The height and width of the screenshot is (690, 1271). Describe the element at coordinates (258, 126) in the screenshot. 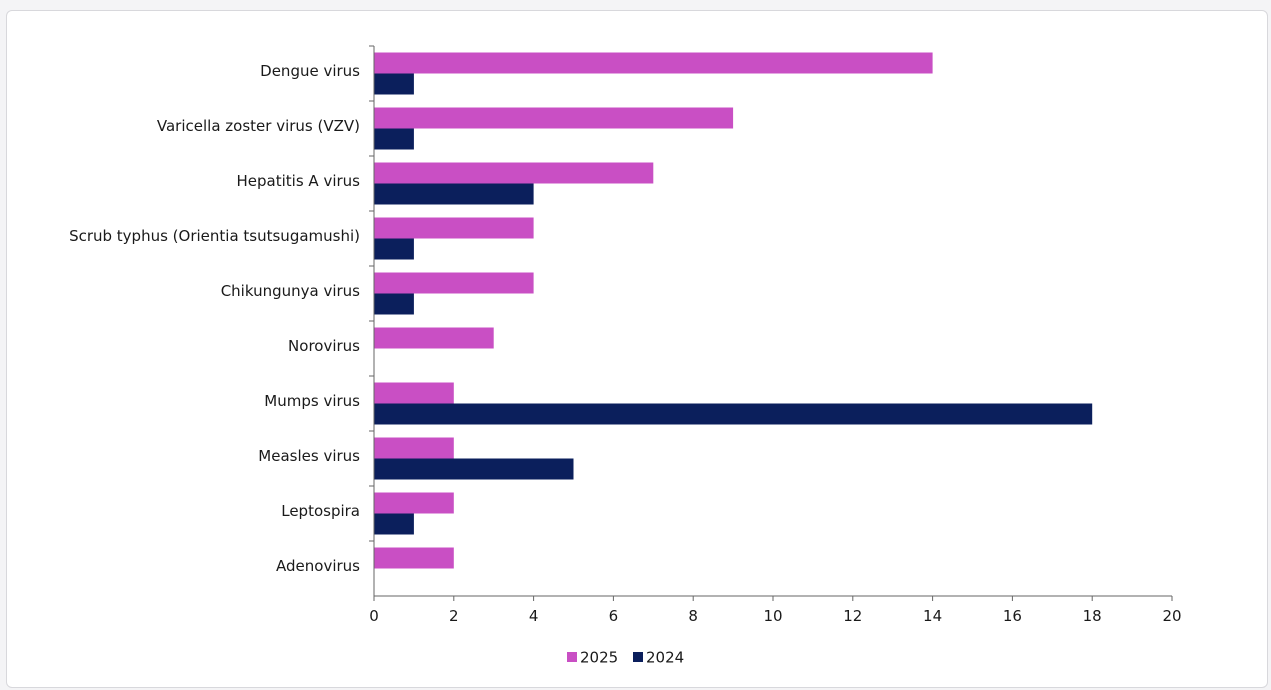

I see `category-label: Varicella zoster virus (VZV)` at that location.